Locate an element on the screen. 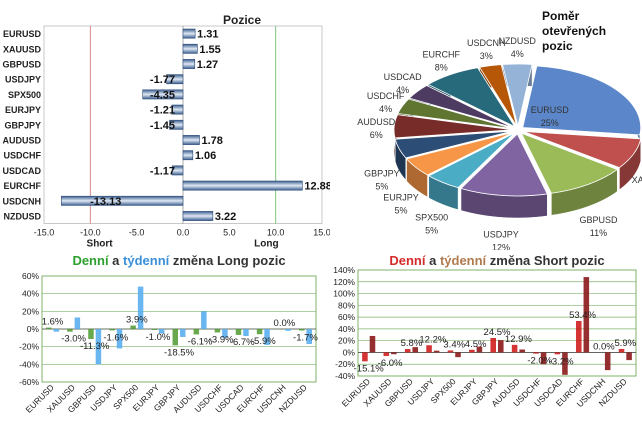  category-label: GBPUSD is located at coordinates (21, 65).